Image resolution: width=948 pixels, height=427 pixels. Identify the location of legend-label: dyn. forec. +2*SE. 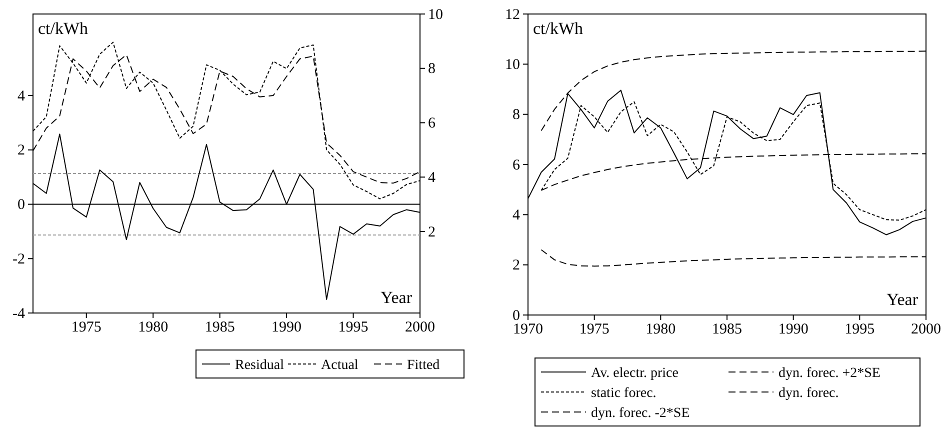
(829, 373).